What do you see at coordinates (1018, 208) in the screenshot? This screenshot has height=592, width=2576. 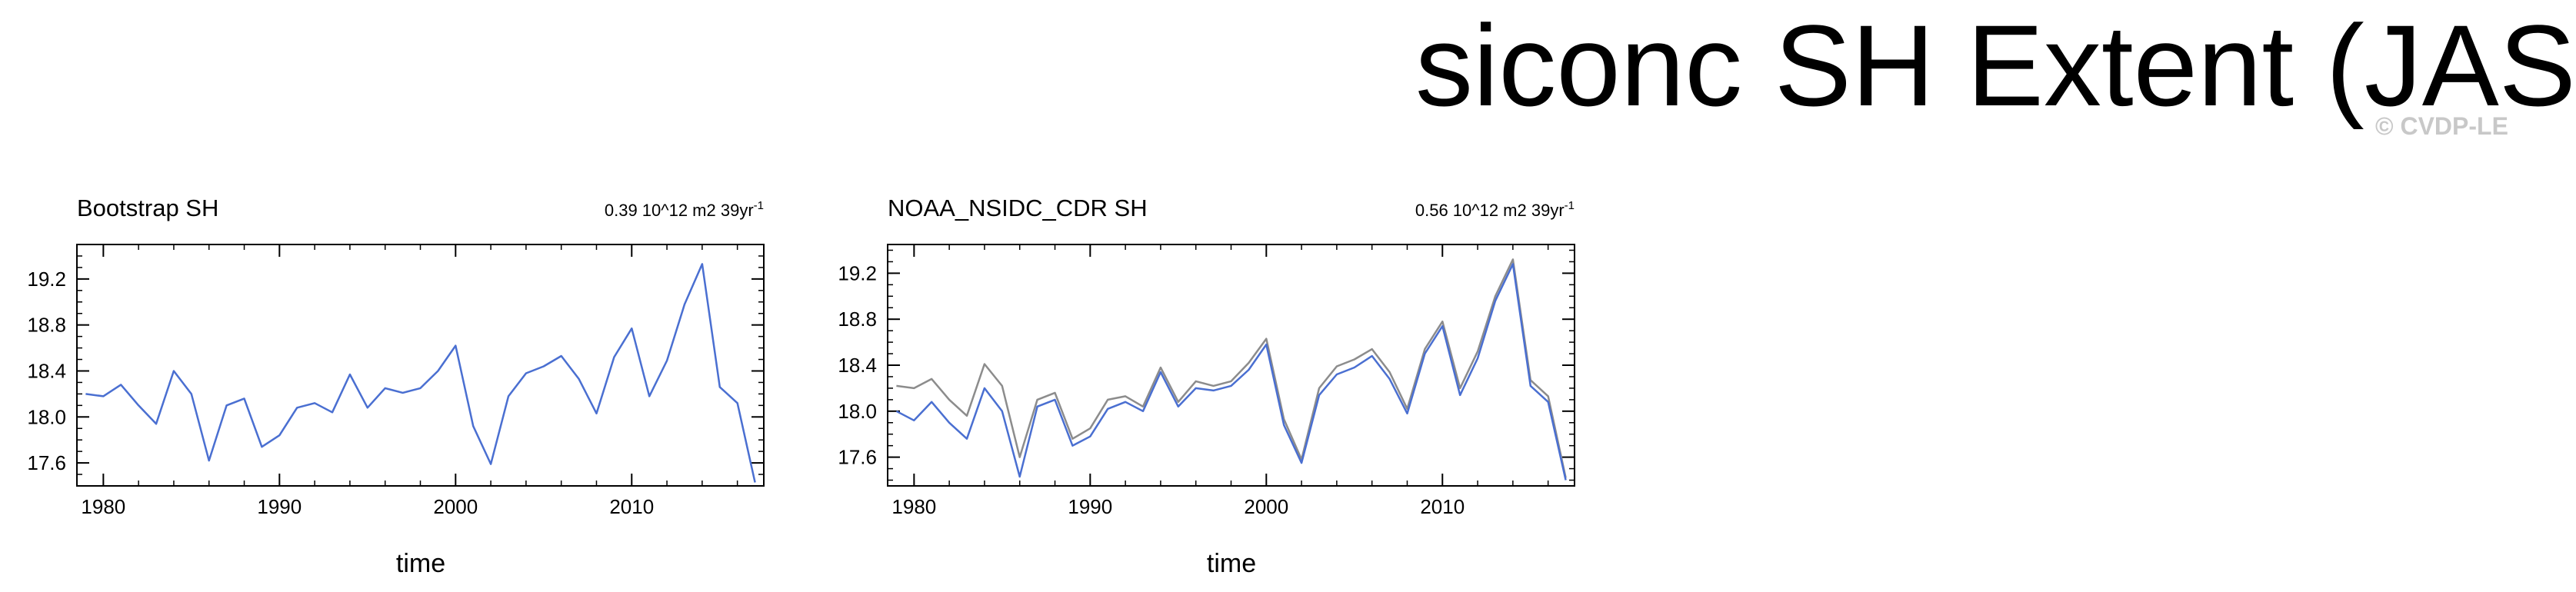 I see `chart-title: NOAA_NSIDC_CDR SH` at bounding box center [1018, 208].